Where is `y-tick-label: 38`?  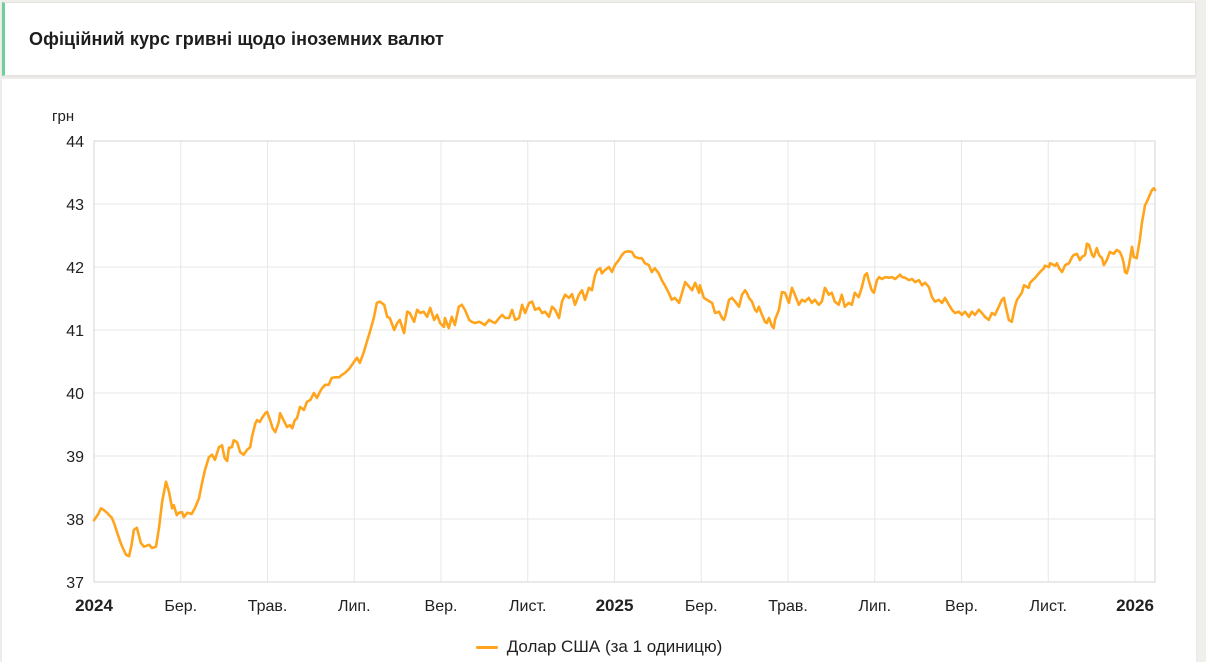
y-tick-label: 38 is located at coordinates (75, 520).